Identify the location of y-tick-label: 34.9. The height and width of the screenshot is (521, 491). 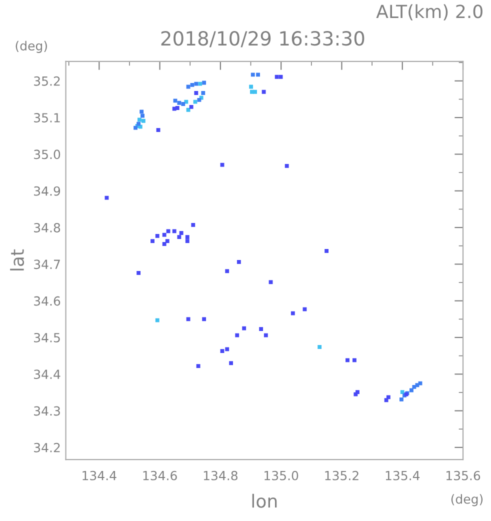
(47, 191).